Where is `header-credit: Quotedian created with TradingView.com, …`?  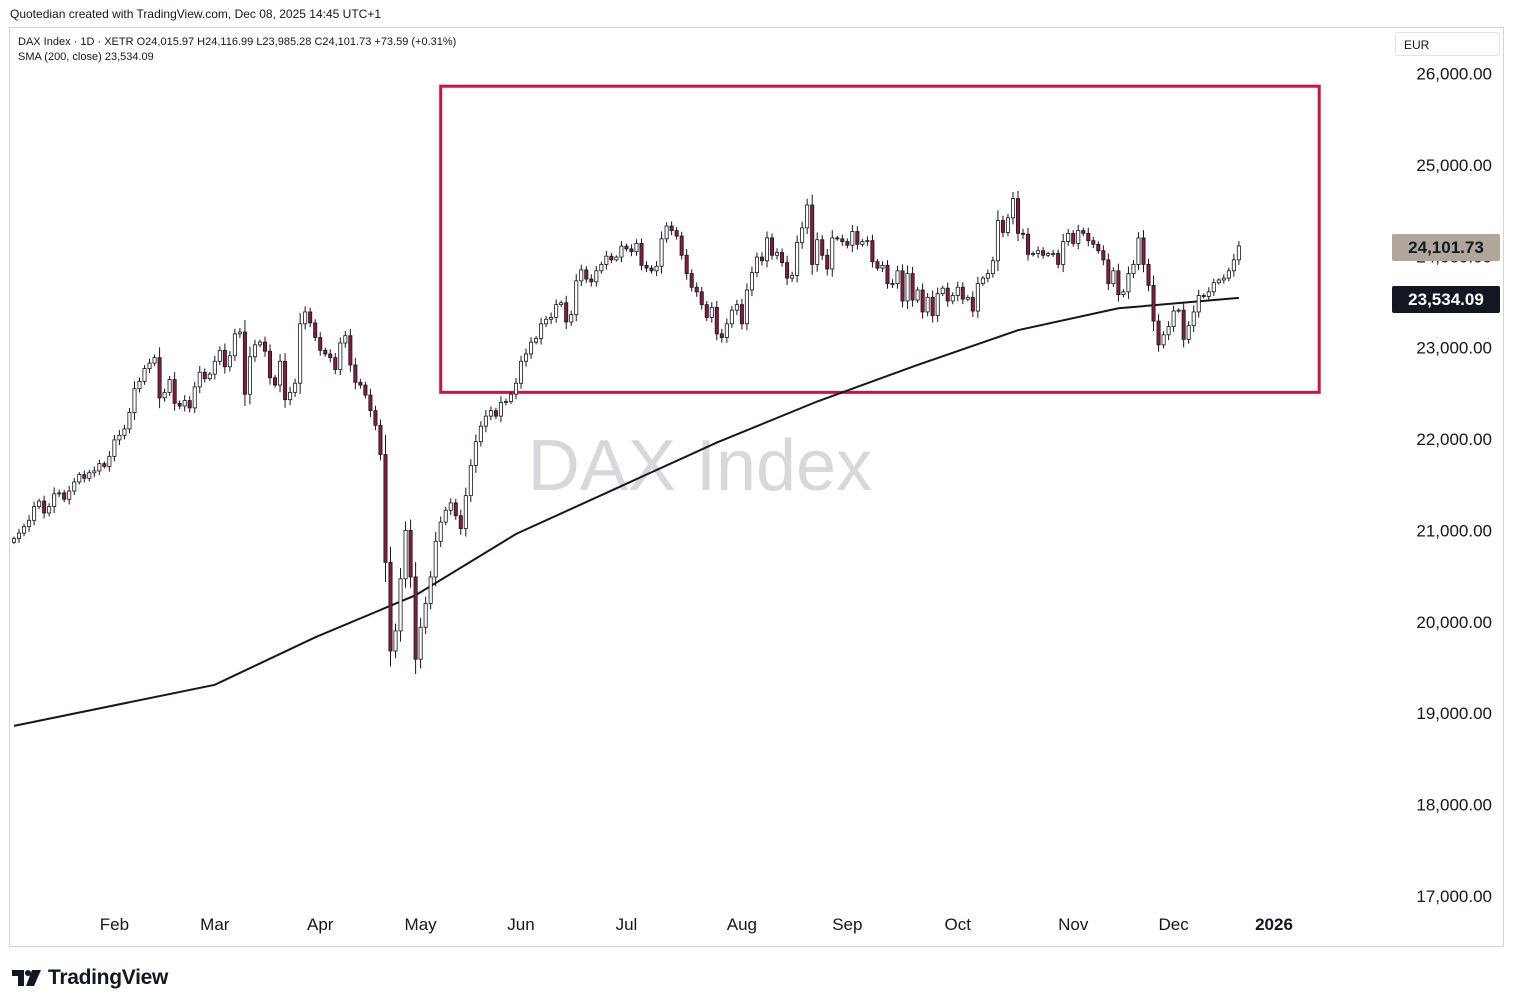 header-credit: Quotedian created with TradingView.com, … is located at coordinates (195, 14).